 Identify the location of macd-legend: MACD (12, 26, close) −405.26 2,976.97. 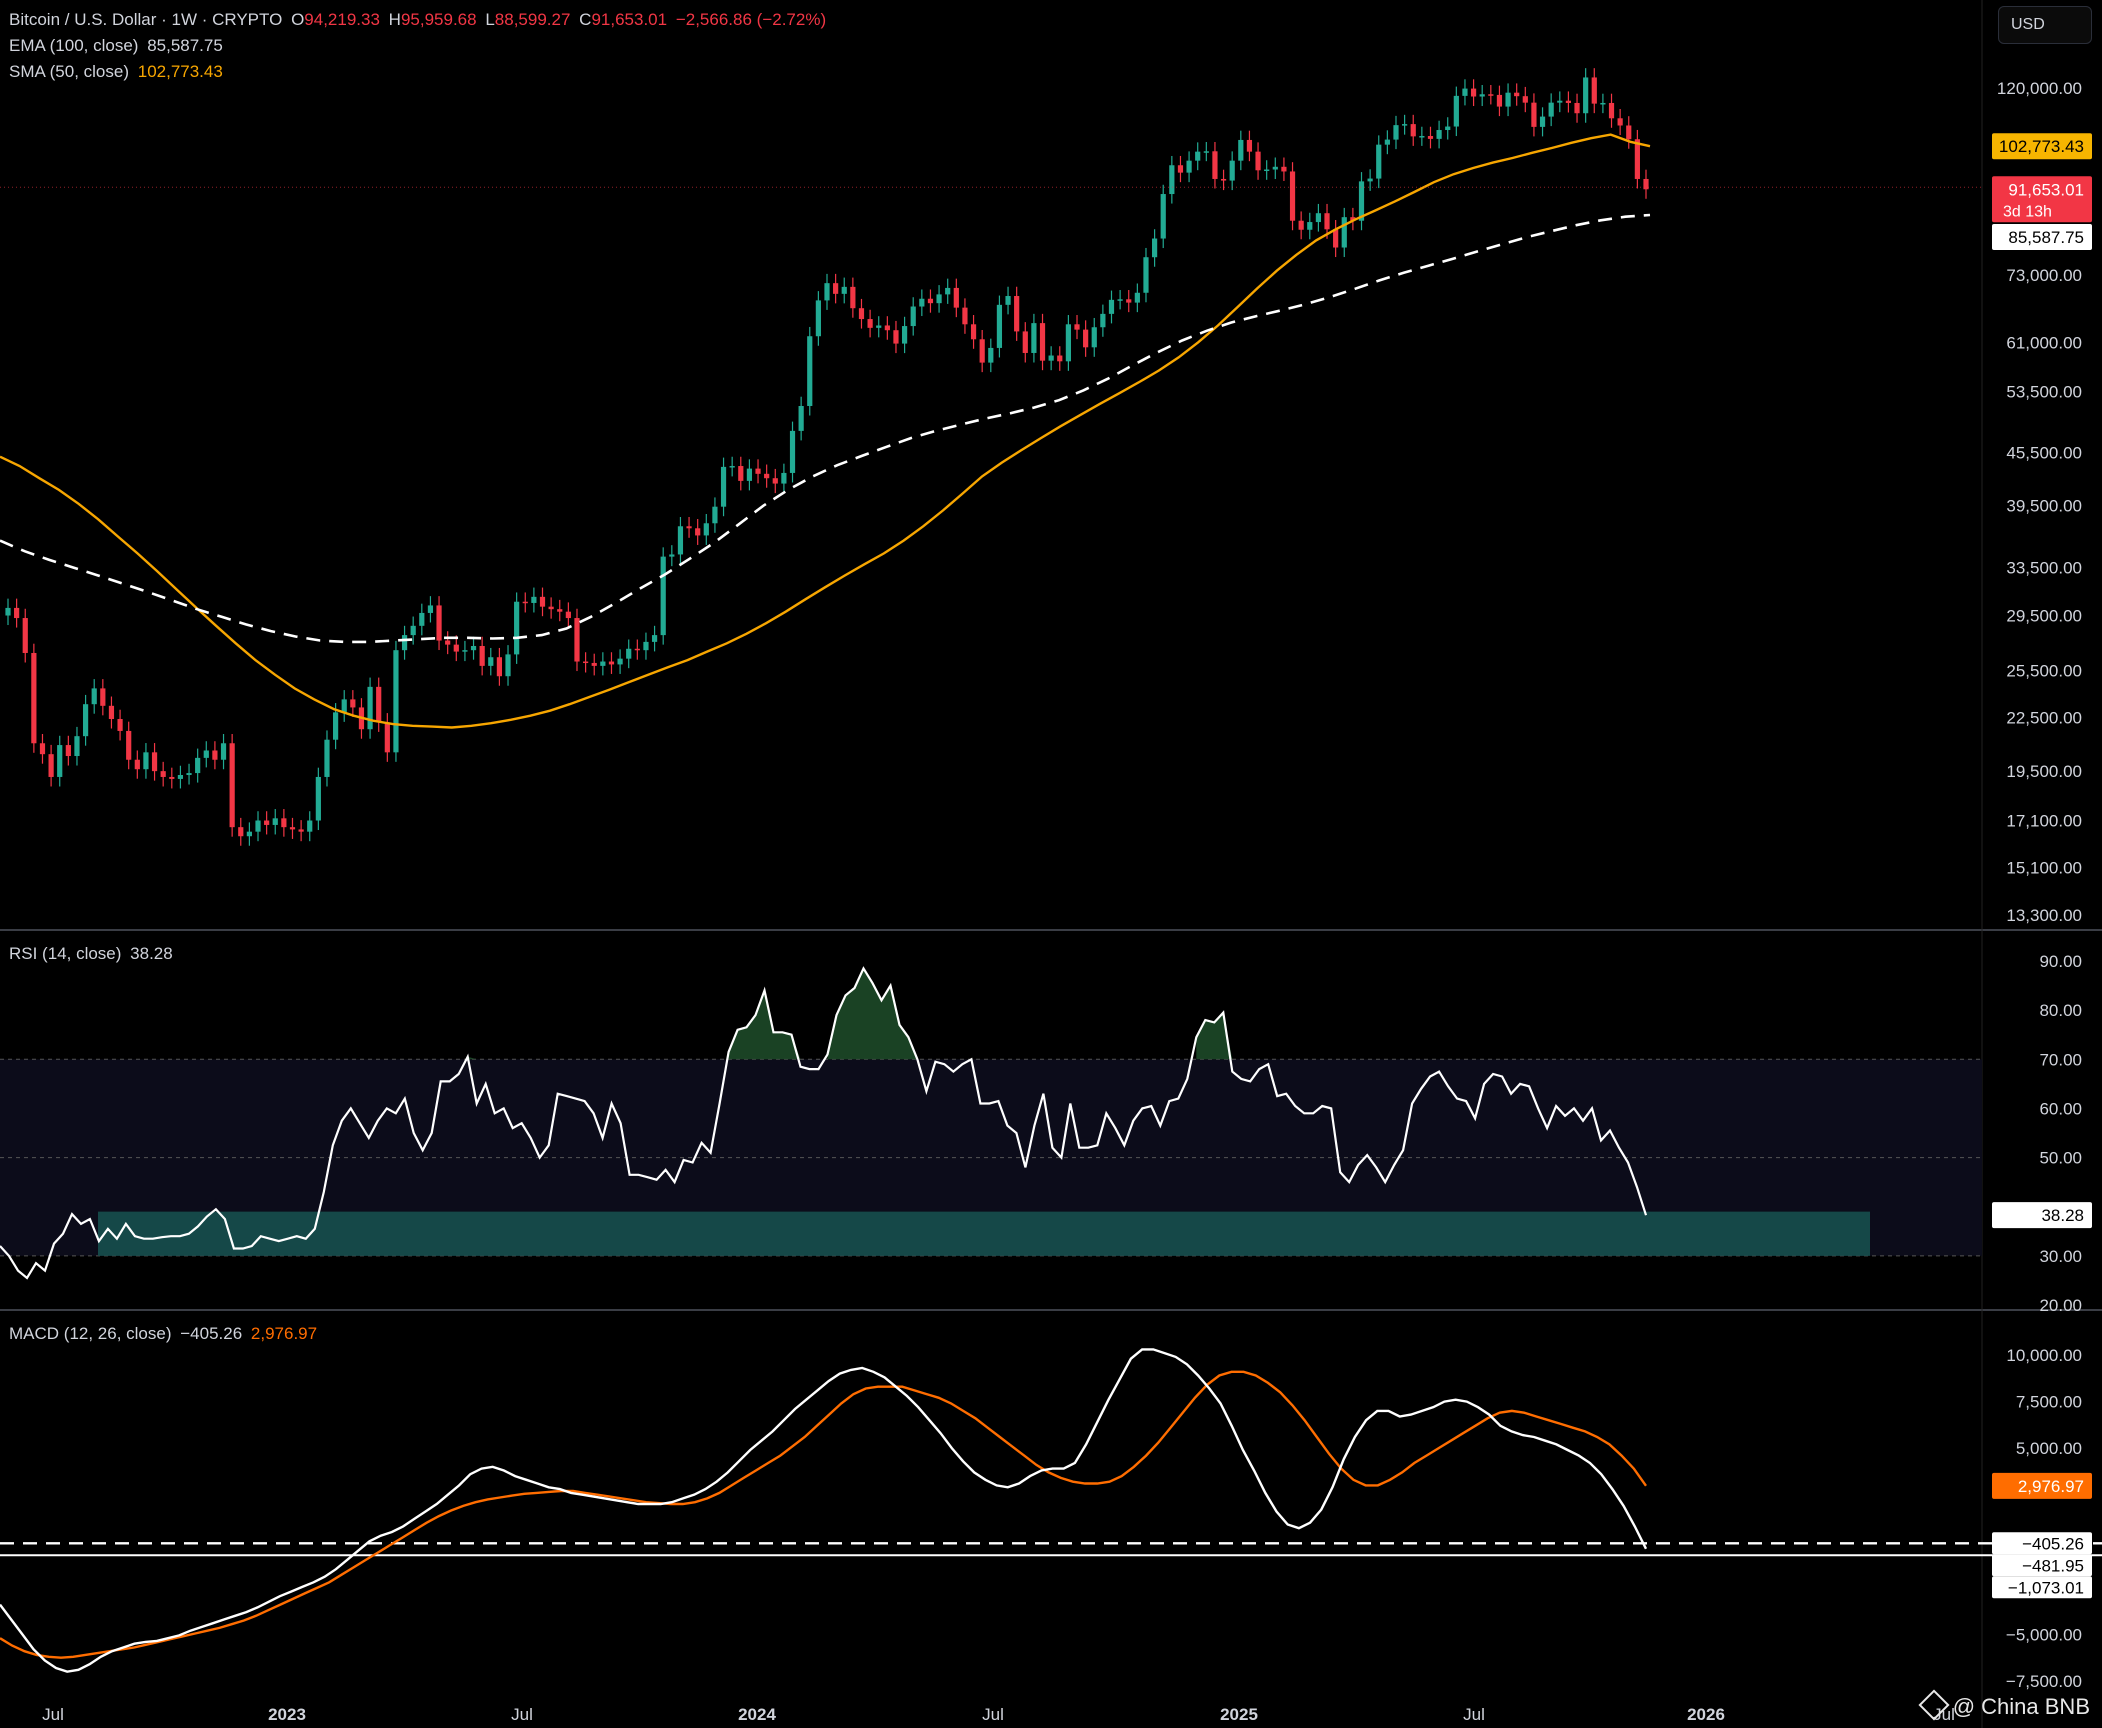
(165, 1334).